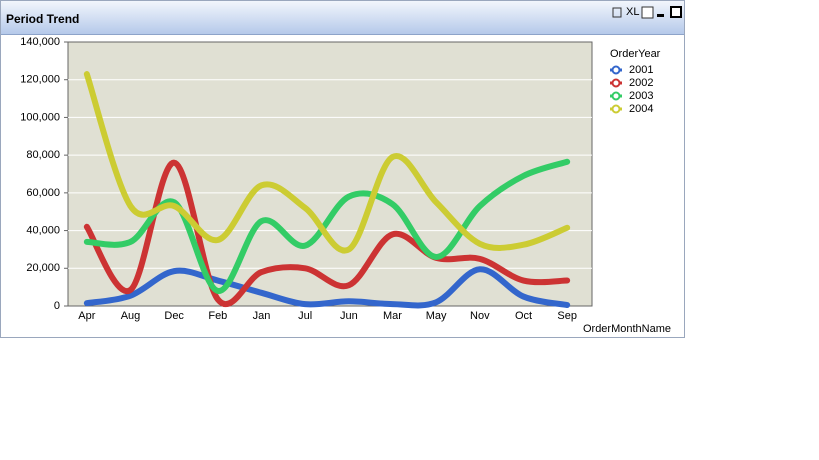  I want to click on x-tick-label: Apr, so click(86, 316).